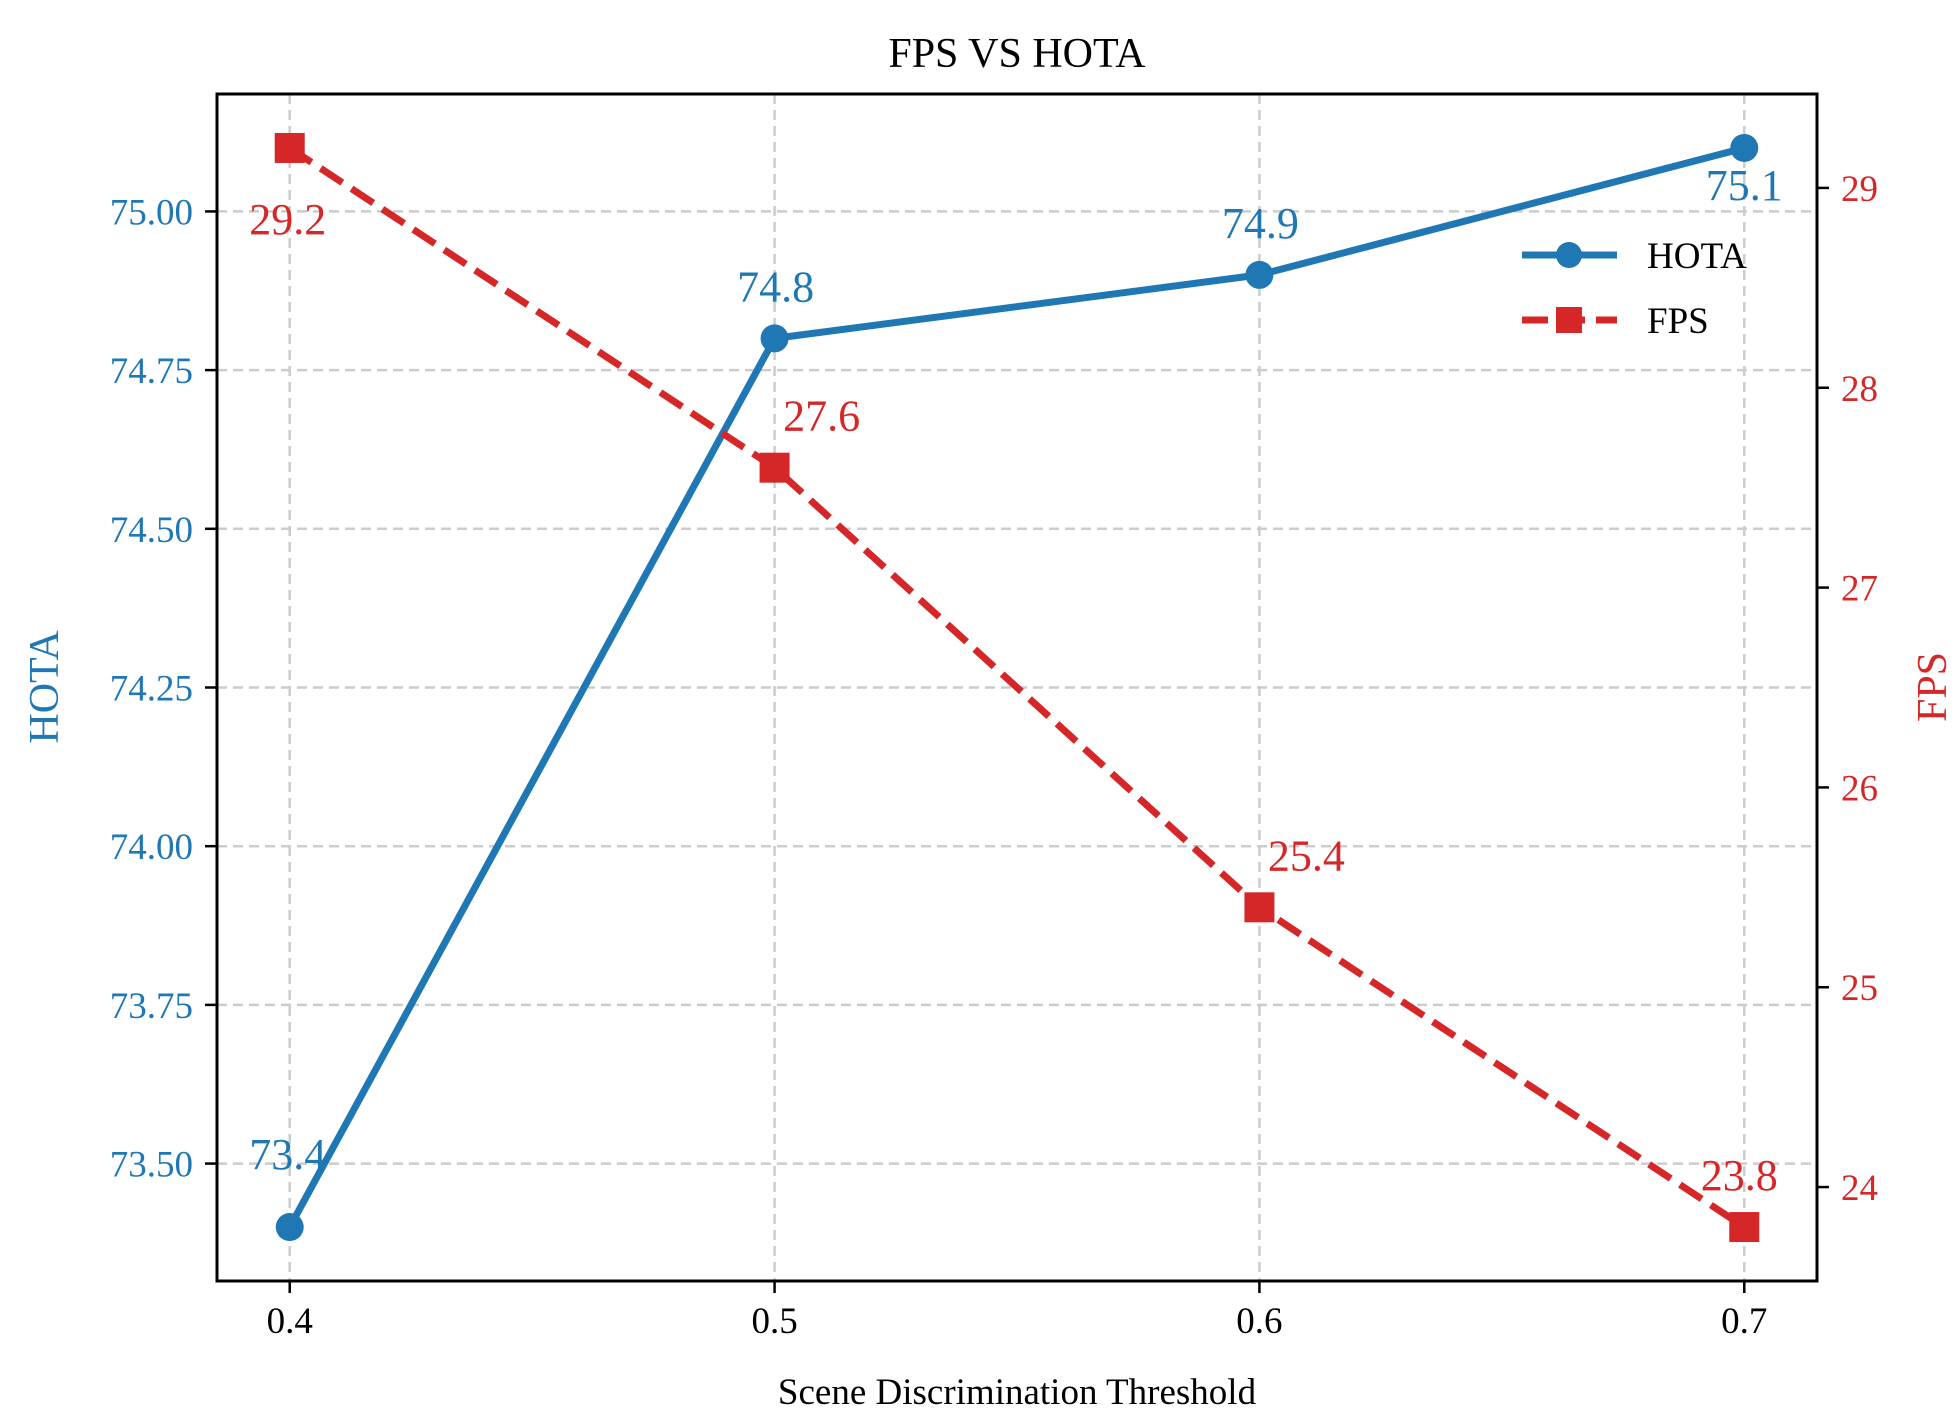  I want to click on hota-data-label: 74.9, so click(1260, 223).